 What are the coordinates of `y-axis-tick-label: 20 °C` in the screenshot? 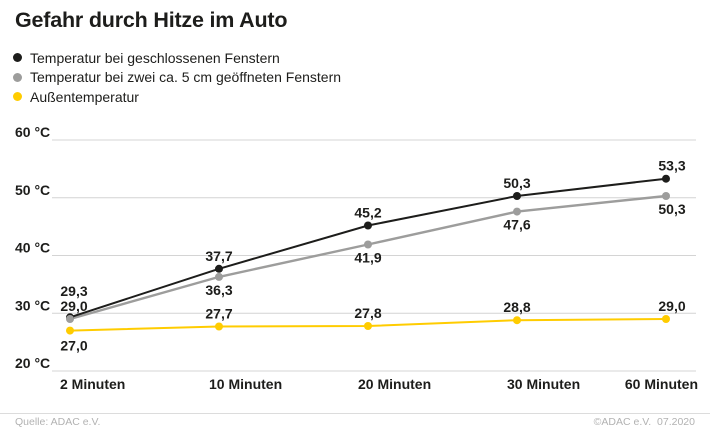 It's located at (32, 363).